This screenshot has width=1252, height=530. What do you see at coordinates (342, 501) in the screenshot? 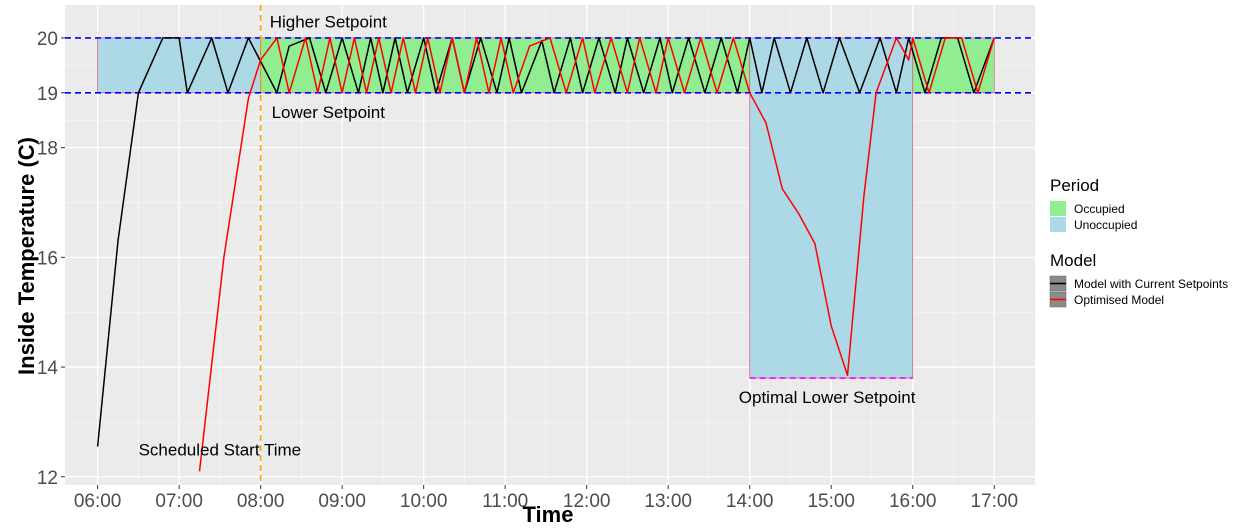
I see `x-tick-label: 09:00` at bounding box center [342, 501].